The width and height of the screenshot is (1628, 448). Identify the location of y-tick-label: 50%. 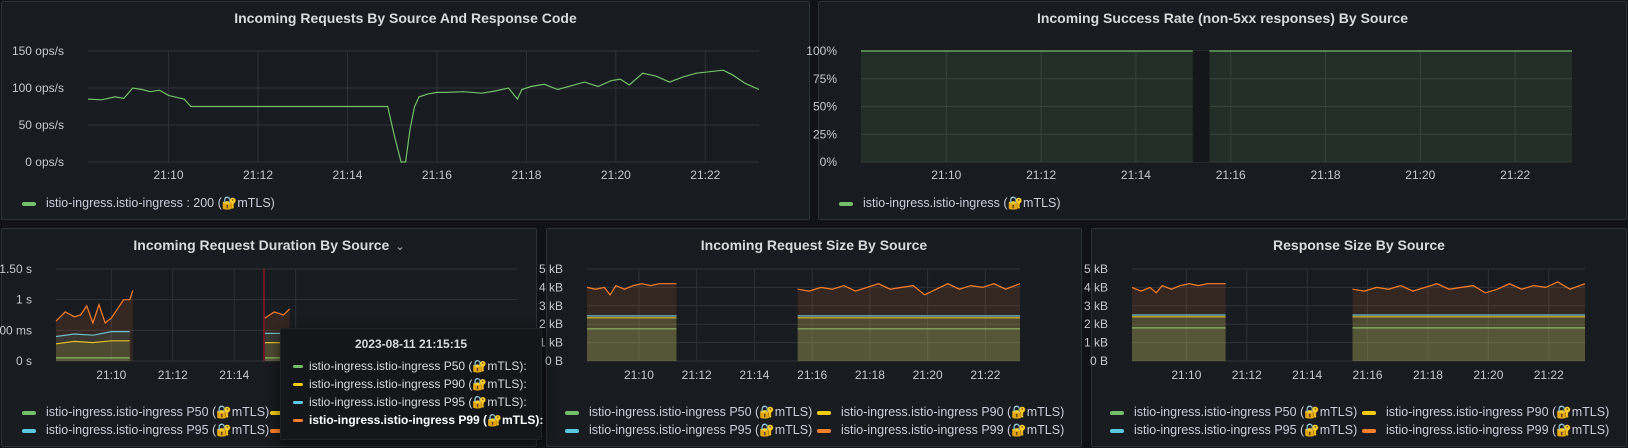
(825, 107).